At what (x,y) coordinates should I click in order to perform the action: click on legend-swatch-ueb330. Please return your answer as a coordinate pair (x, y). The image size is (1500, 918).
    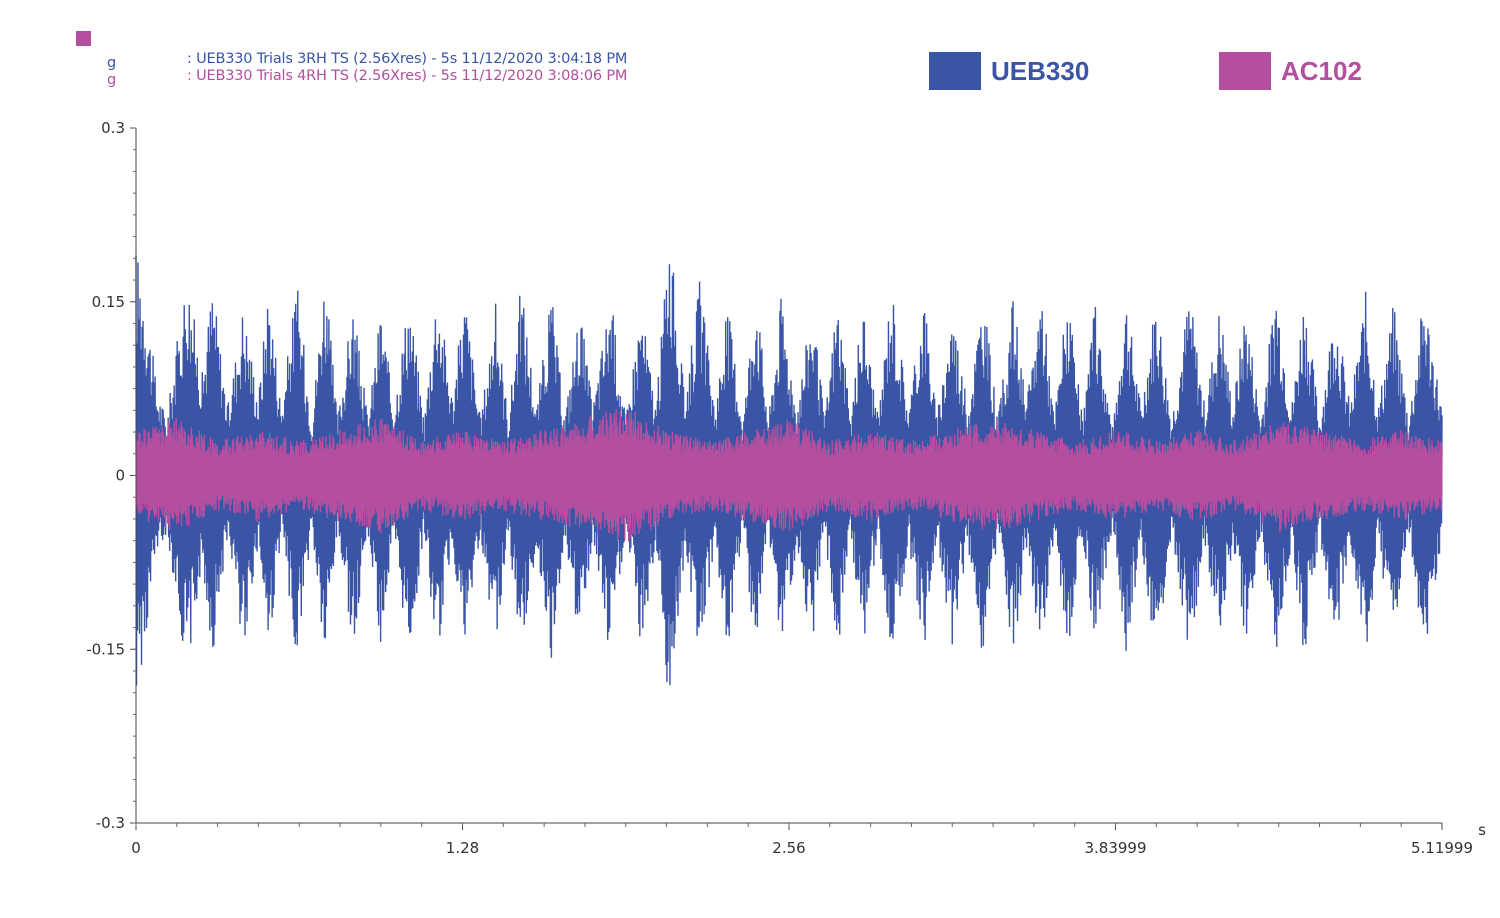
    Looking at the image, I should click on (955, 71).